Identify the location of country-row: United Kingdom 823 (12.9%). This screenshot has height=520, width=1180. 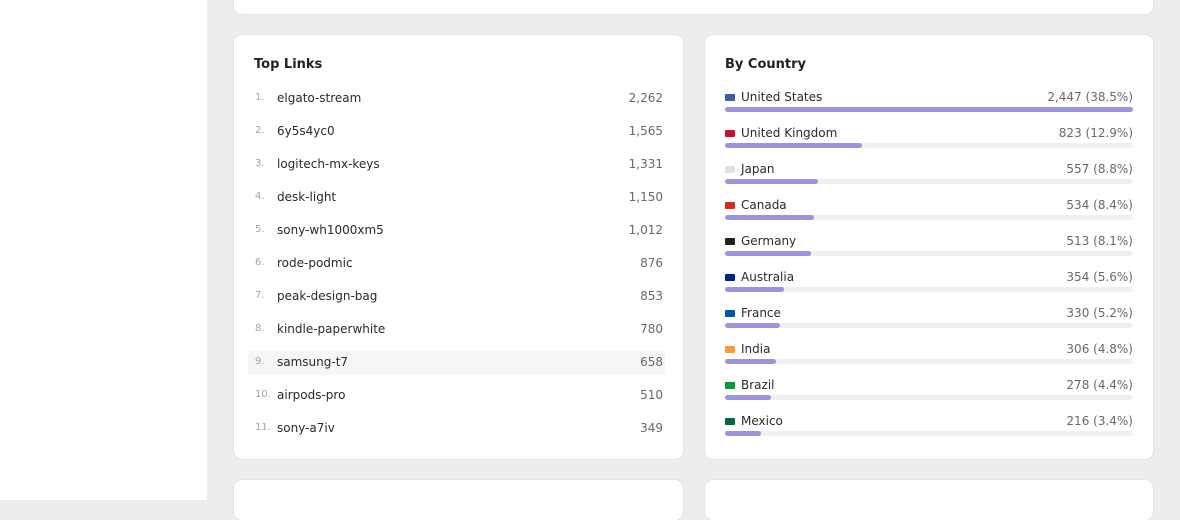
(929, 141).